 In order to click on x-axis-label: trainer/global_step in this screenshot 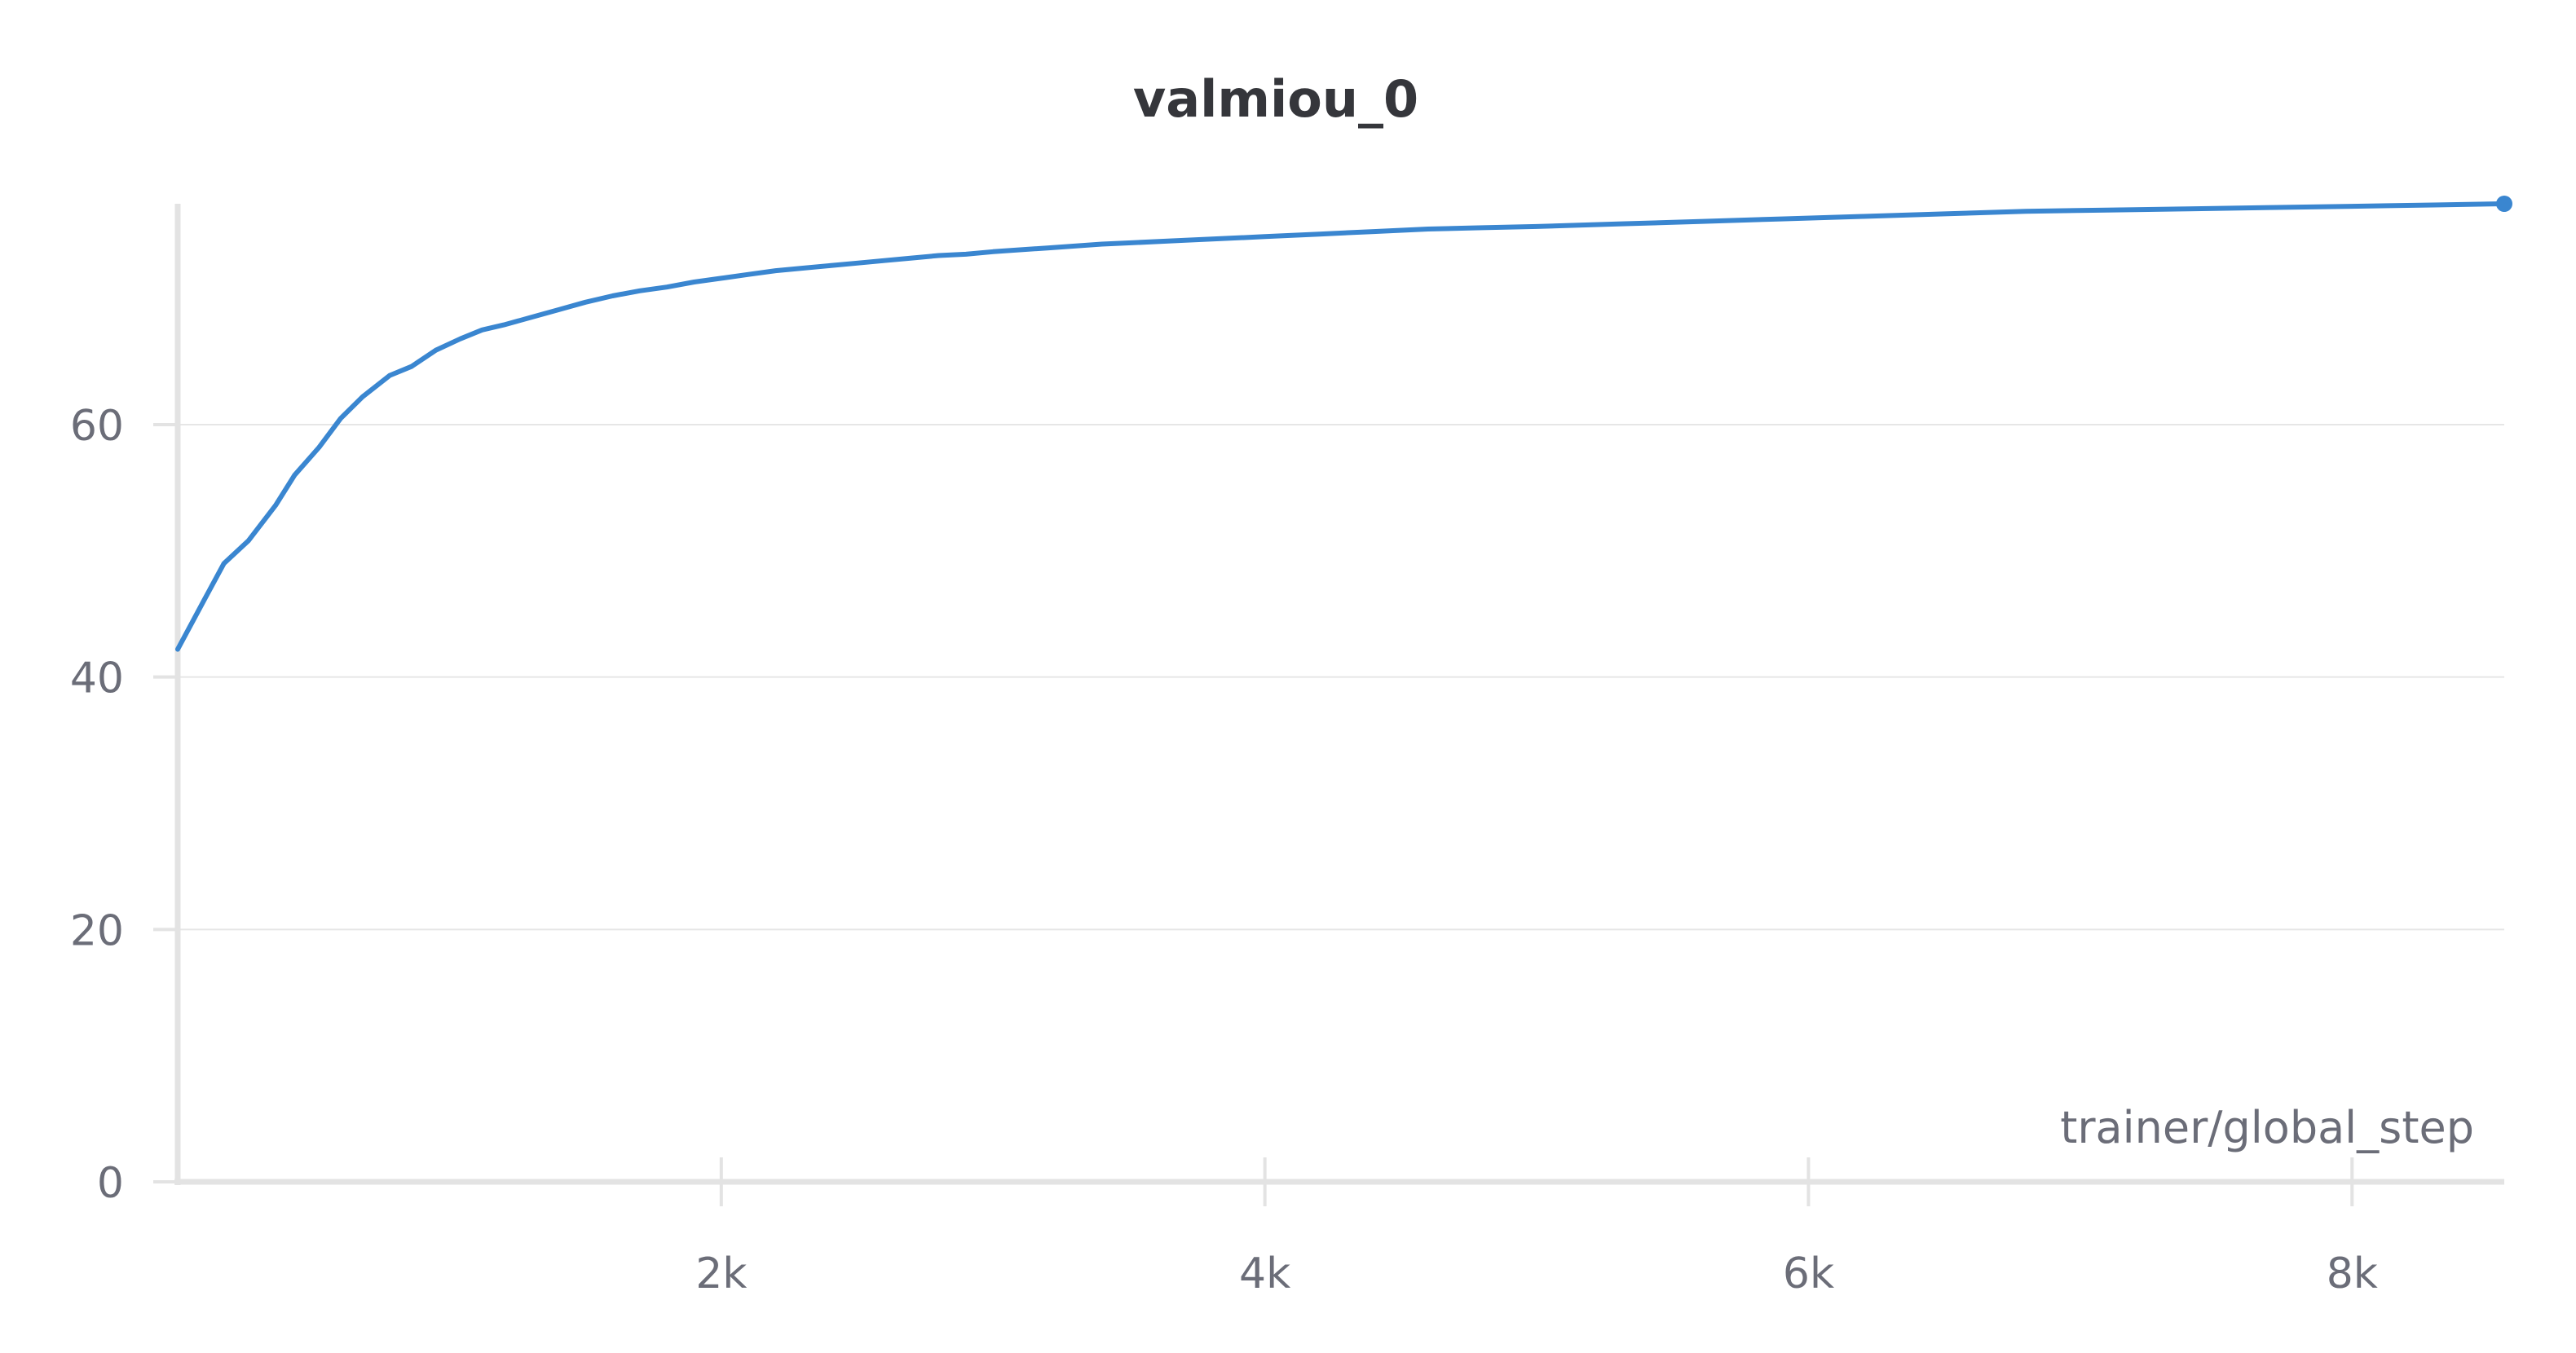, I will do `click(2267, 1127)`.